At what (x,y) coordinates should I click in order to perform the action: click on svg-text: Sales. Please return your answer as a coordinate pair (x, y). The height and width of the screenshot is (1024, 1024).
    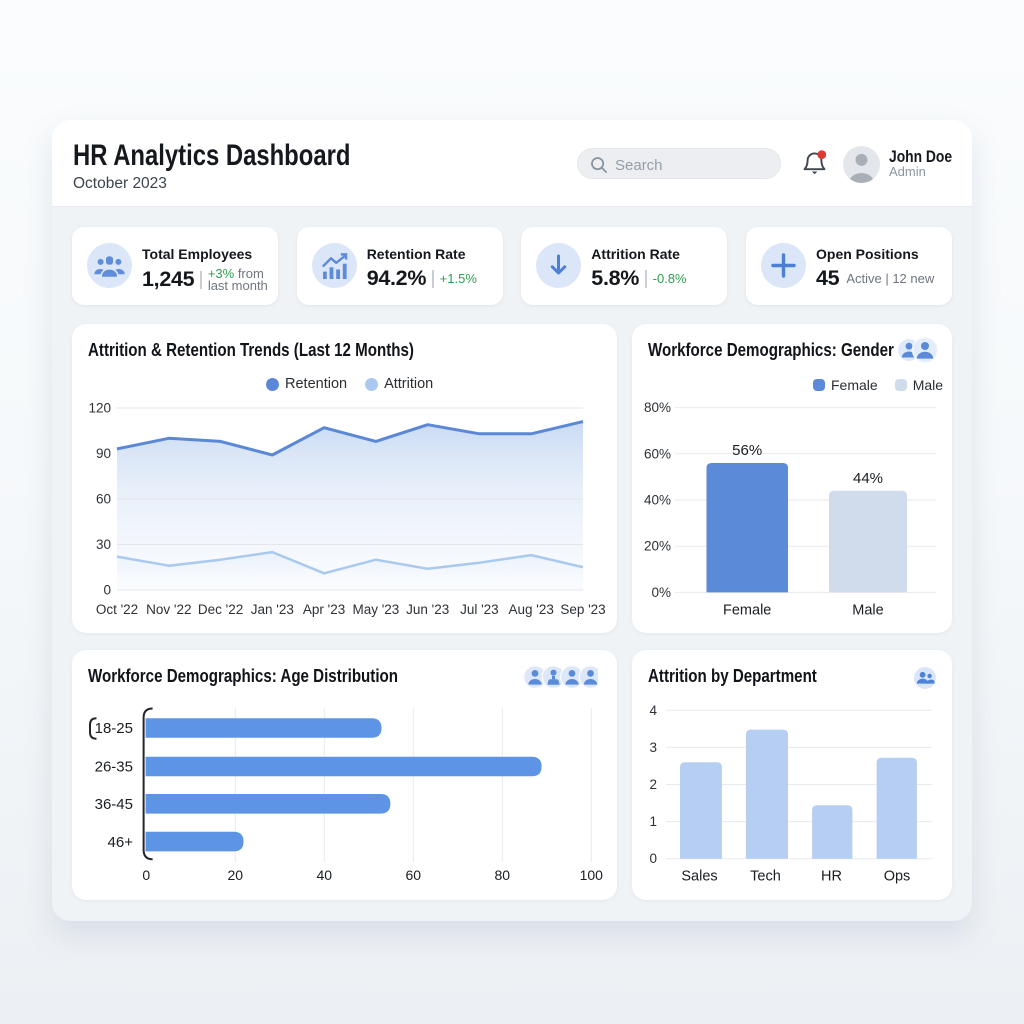
    Looking at the image, I should click on (699, 877).